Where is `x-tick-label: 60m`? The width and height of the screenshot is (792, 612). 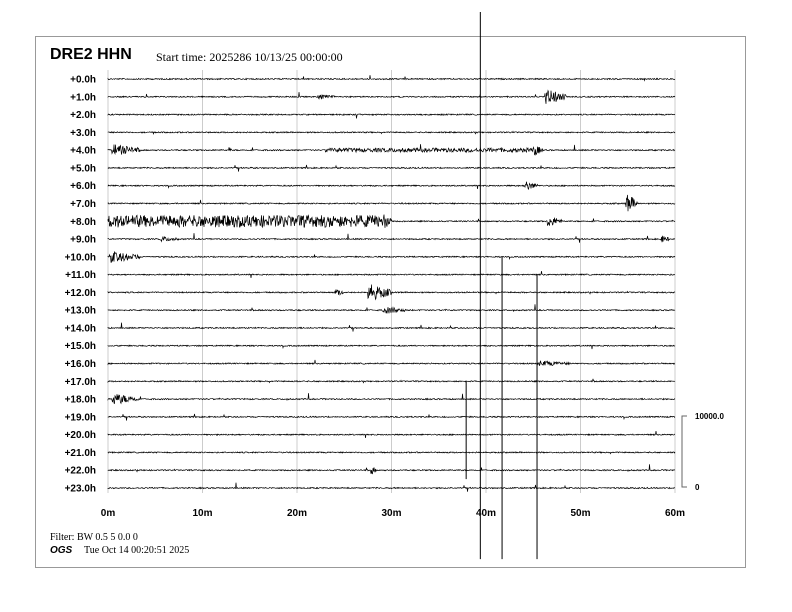 x-tick-label: 60m is located at coordinates (675, 513).